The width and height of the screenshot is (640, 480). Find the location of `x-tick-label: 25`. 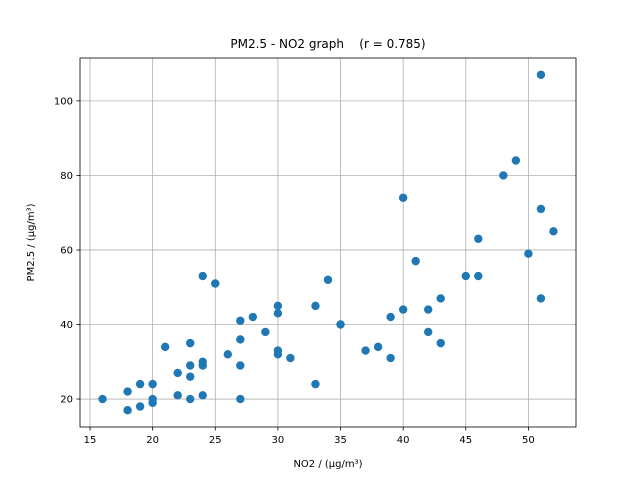

x-tick-label: 25 is located at coordinates (215, 440).